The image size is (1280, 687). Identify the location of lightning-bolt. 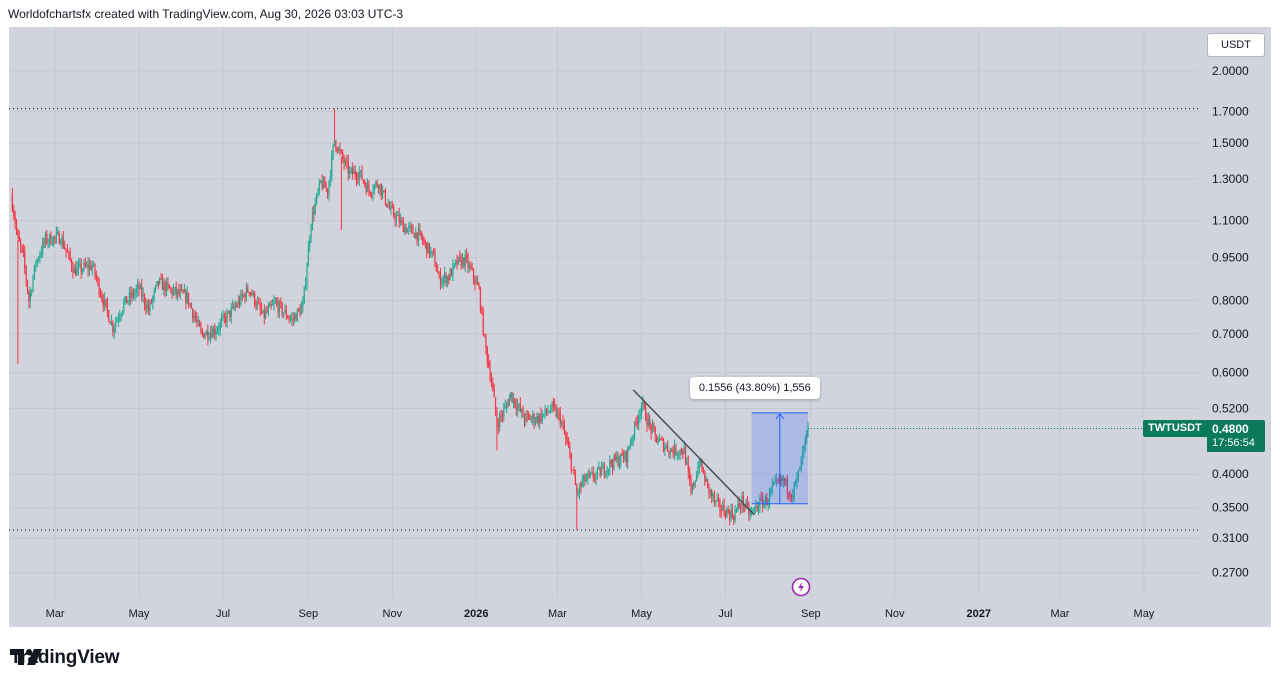
(801, 587).